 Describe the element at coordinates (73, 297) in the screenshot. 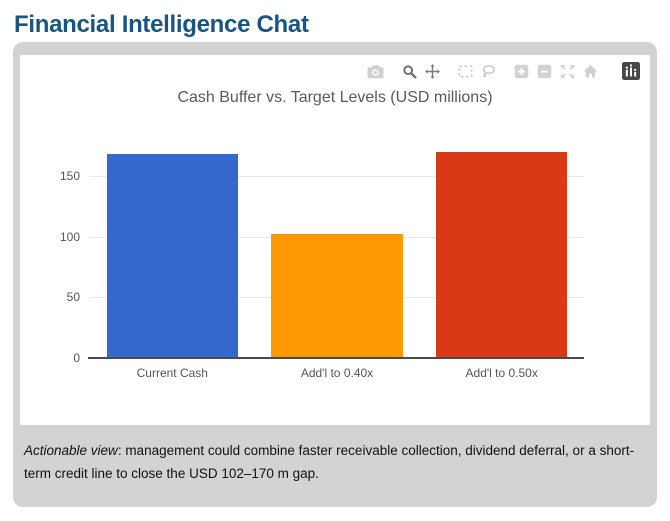

I see `y-tick-label: 50` at that location.